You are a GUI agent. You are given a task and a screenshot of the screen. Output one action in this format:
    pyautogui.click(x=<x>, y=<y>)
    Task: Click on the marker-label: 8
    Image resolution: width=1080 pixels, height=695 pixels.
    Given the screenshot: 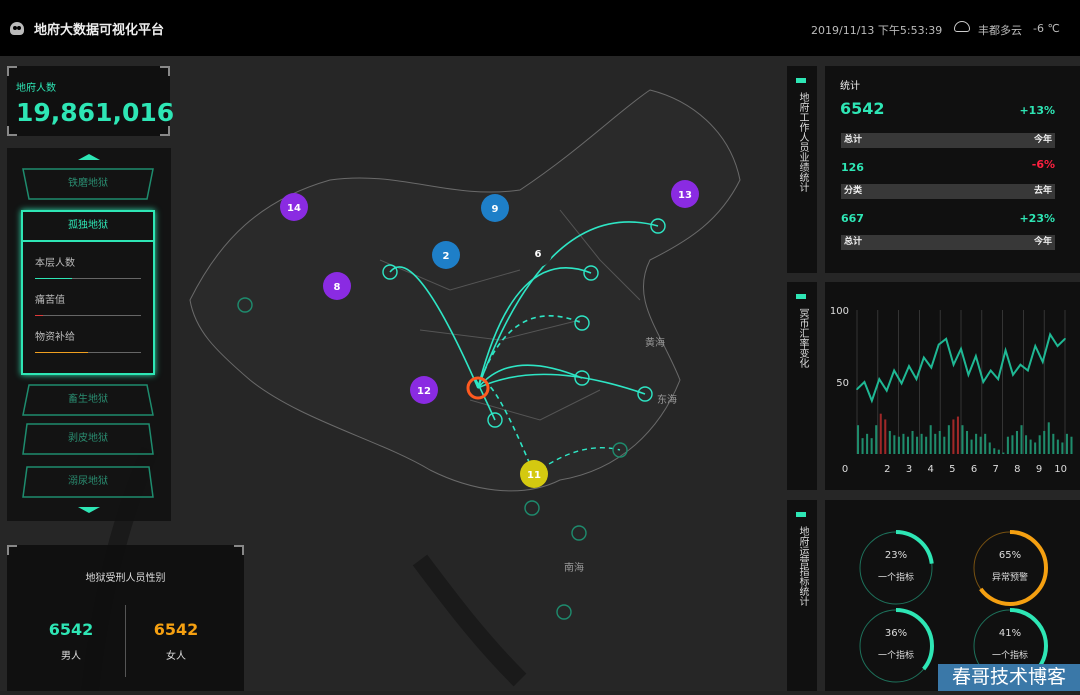 What is the action you would take?
    pyautogui.click(x=337, y=287)
    